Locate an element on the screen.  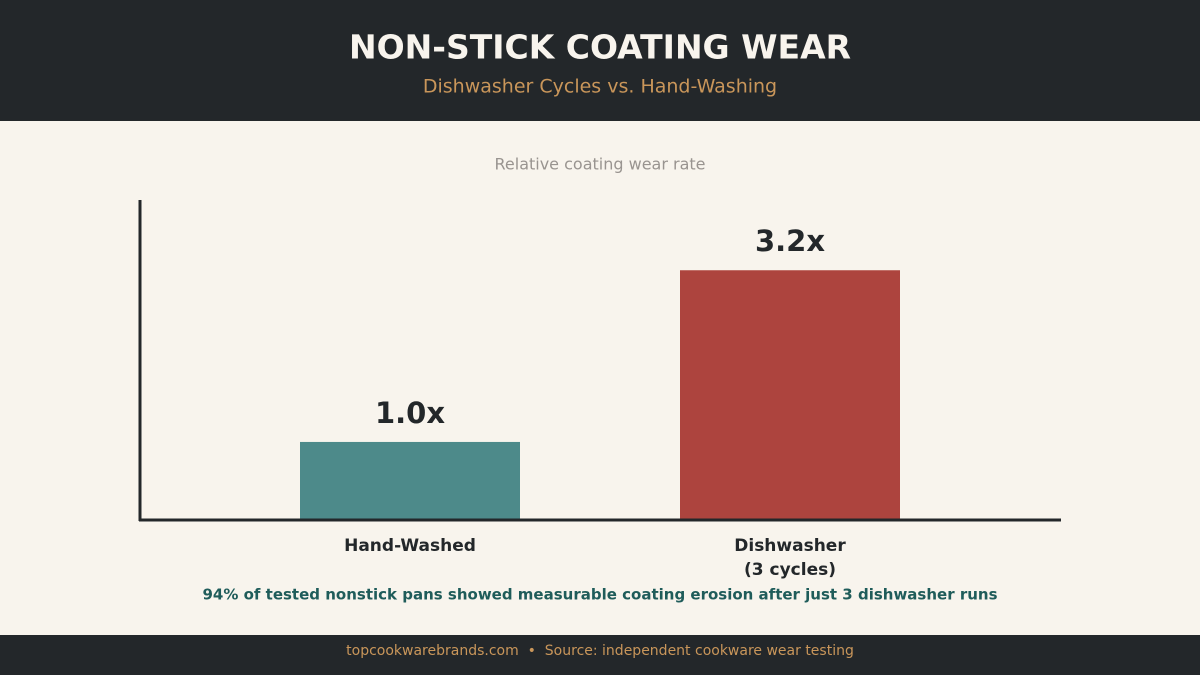
x-tick-label: Hand-Washed is located at coordinates (410, 546).